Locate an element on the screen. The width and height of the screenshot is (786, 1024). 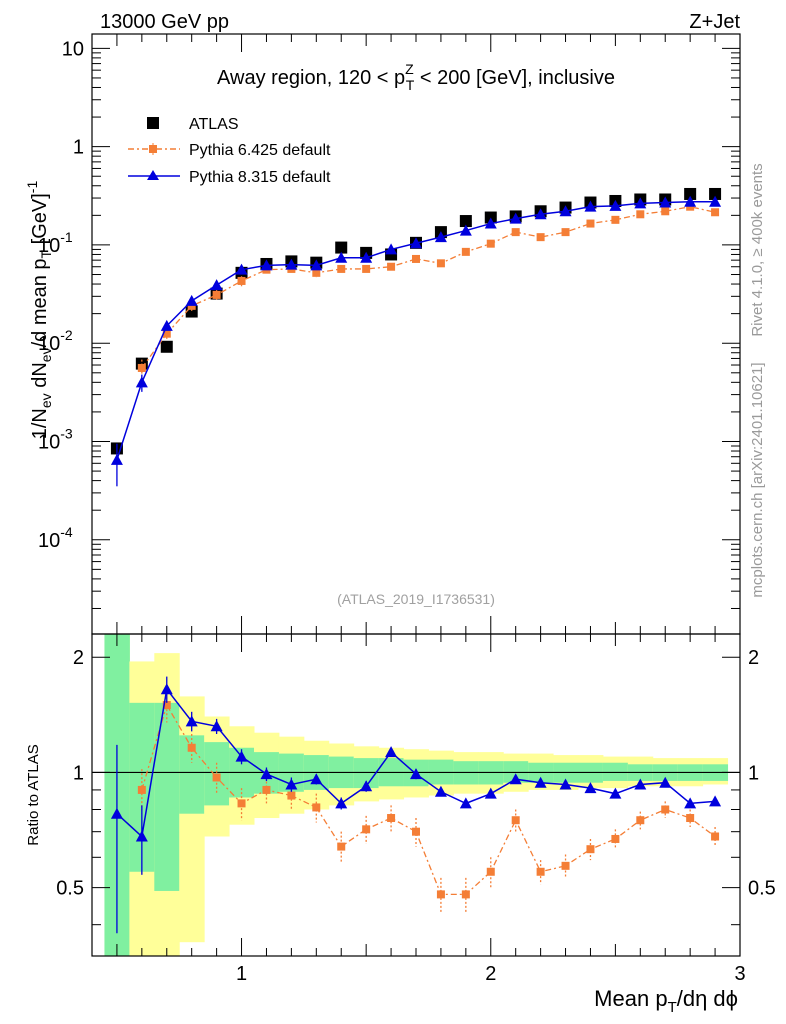
header-process: Z+Jet is located at coordinates (714, 22).